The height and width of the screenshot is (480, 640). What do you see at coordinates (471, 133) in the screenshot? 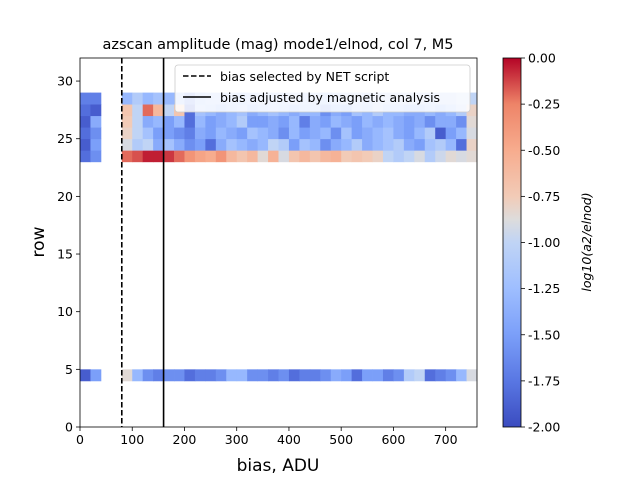
I see `heatmap-cell-row25-bin37` at bounding box center [471, 133].